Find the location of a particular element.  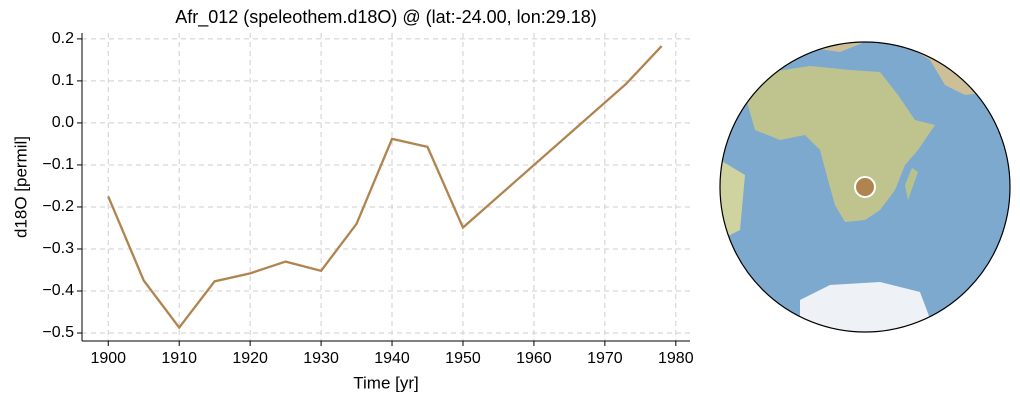

y-axis-label: d18O [permil] is located at coordinates (20, 187).